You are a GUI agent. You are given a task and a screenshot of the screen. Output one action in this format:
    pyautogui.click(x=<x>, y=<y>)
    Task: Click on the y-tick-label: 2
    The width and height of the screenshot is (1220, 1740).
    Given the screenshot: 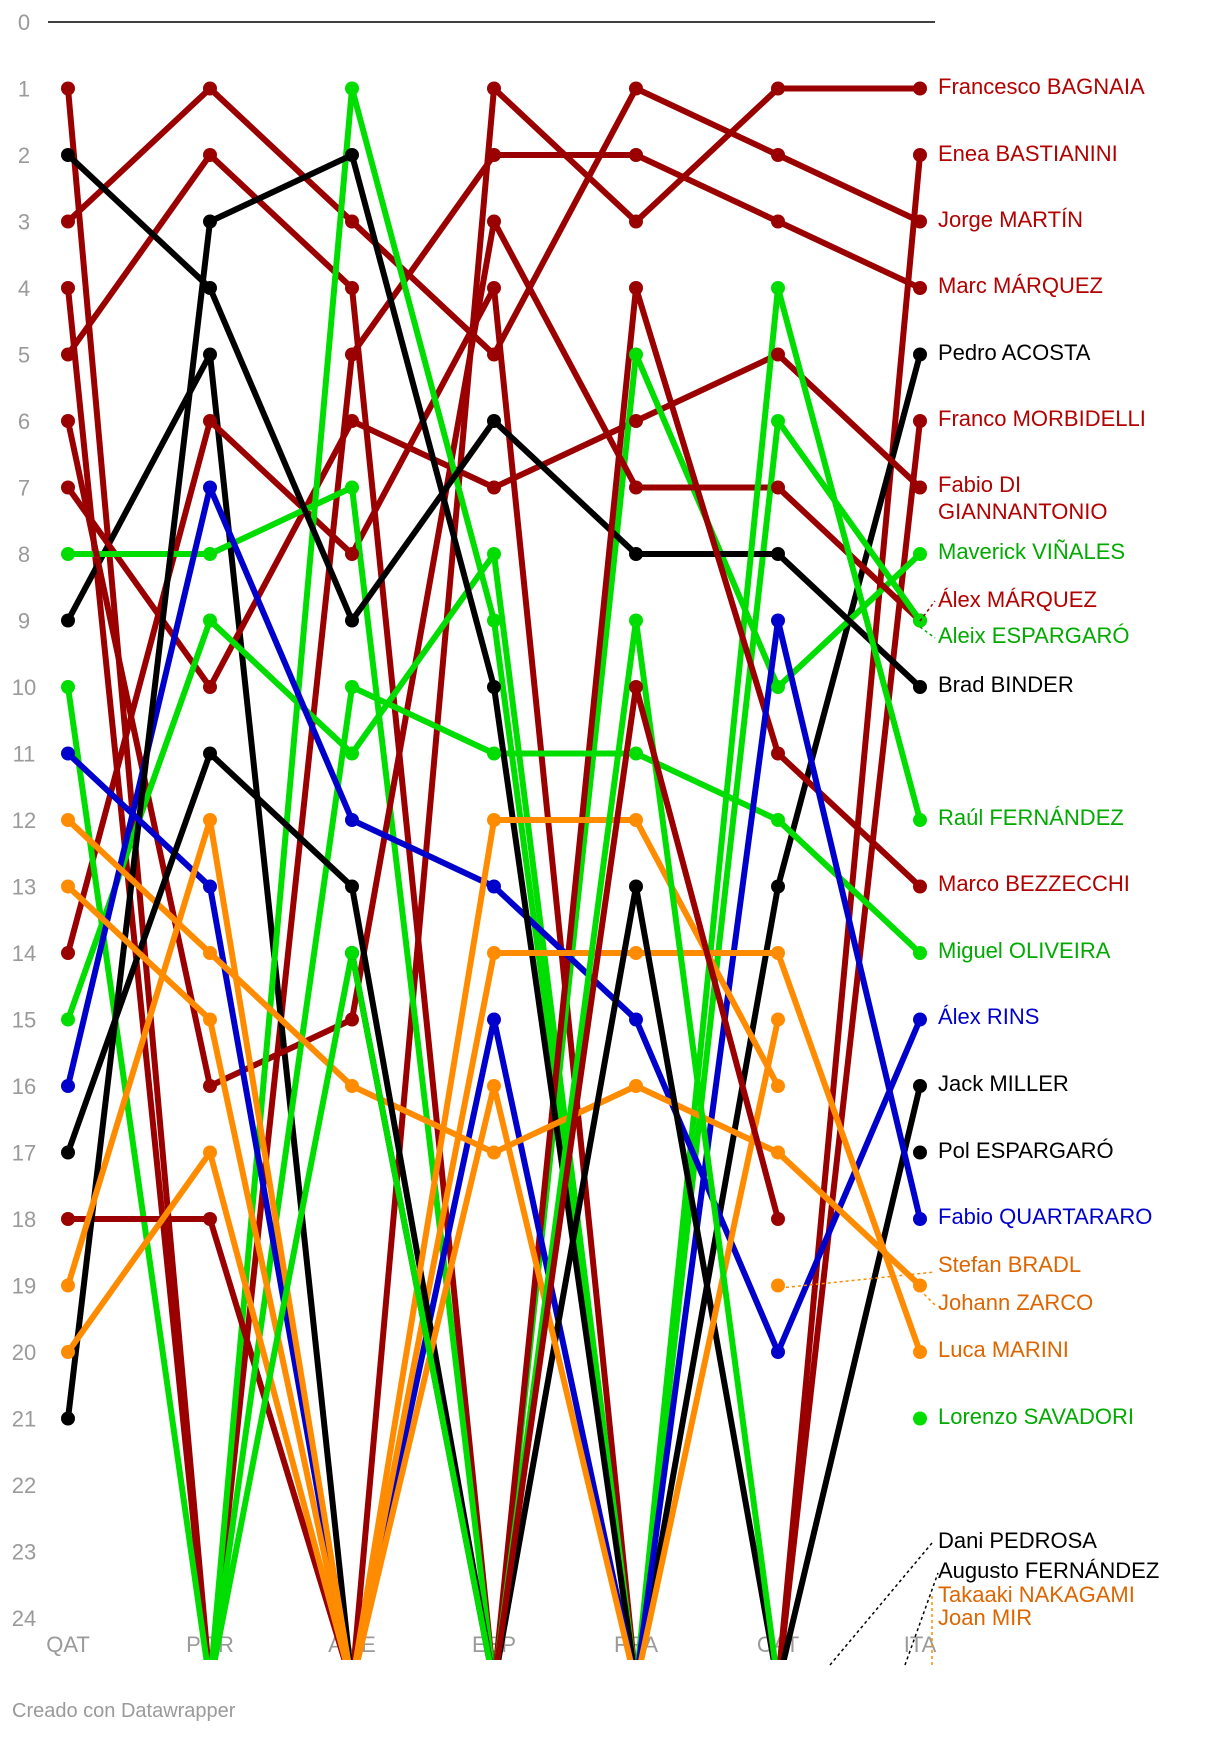 What is the action you would take?
    pyautogui.click(x=24, y=155)
    